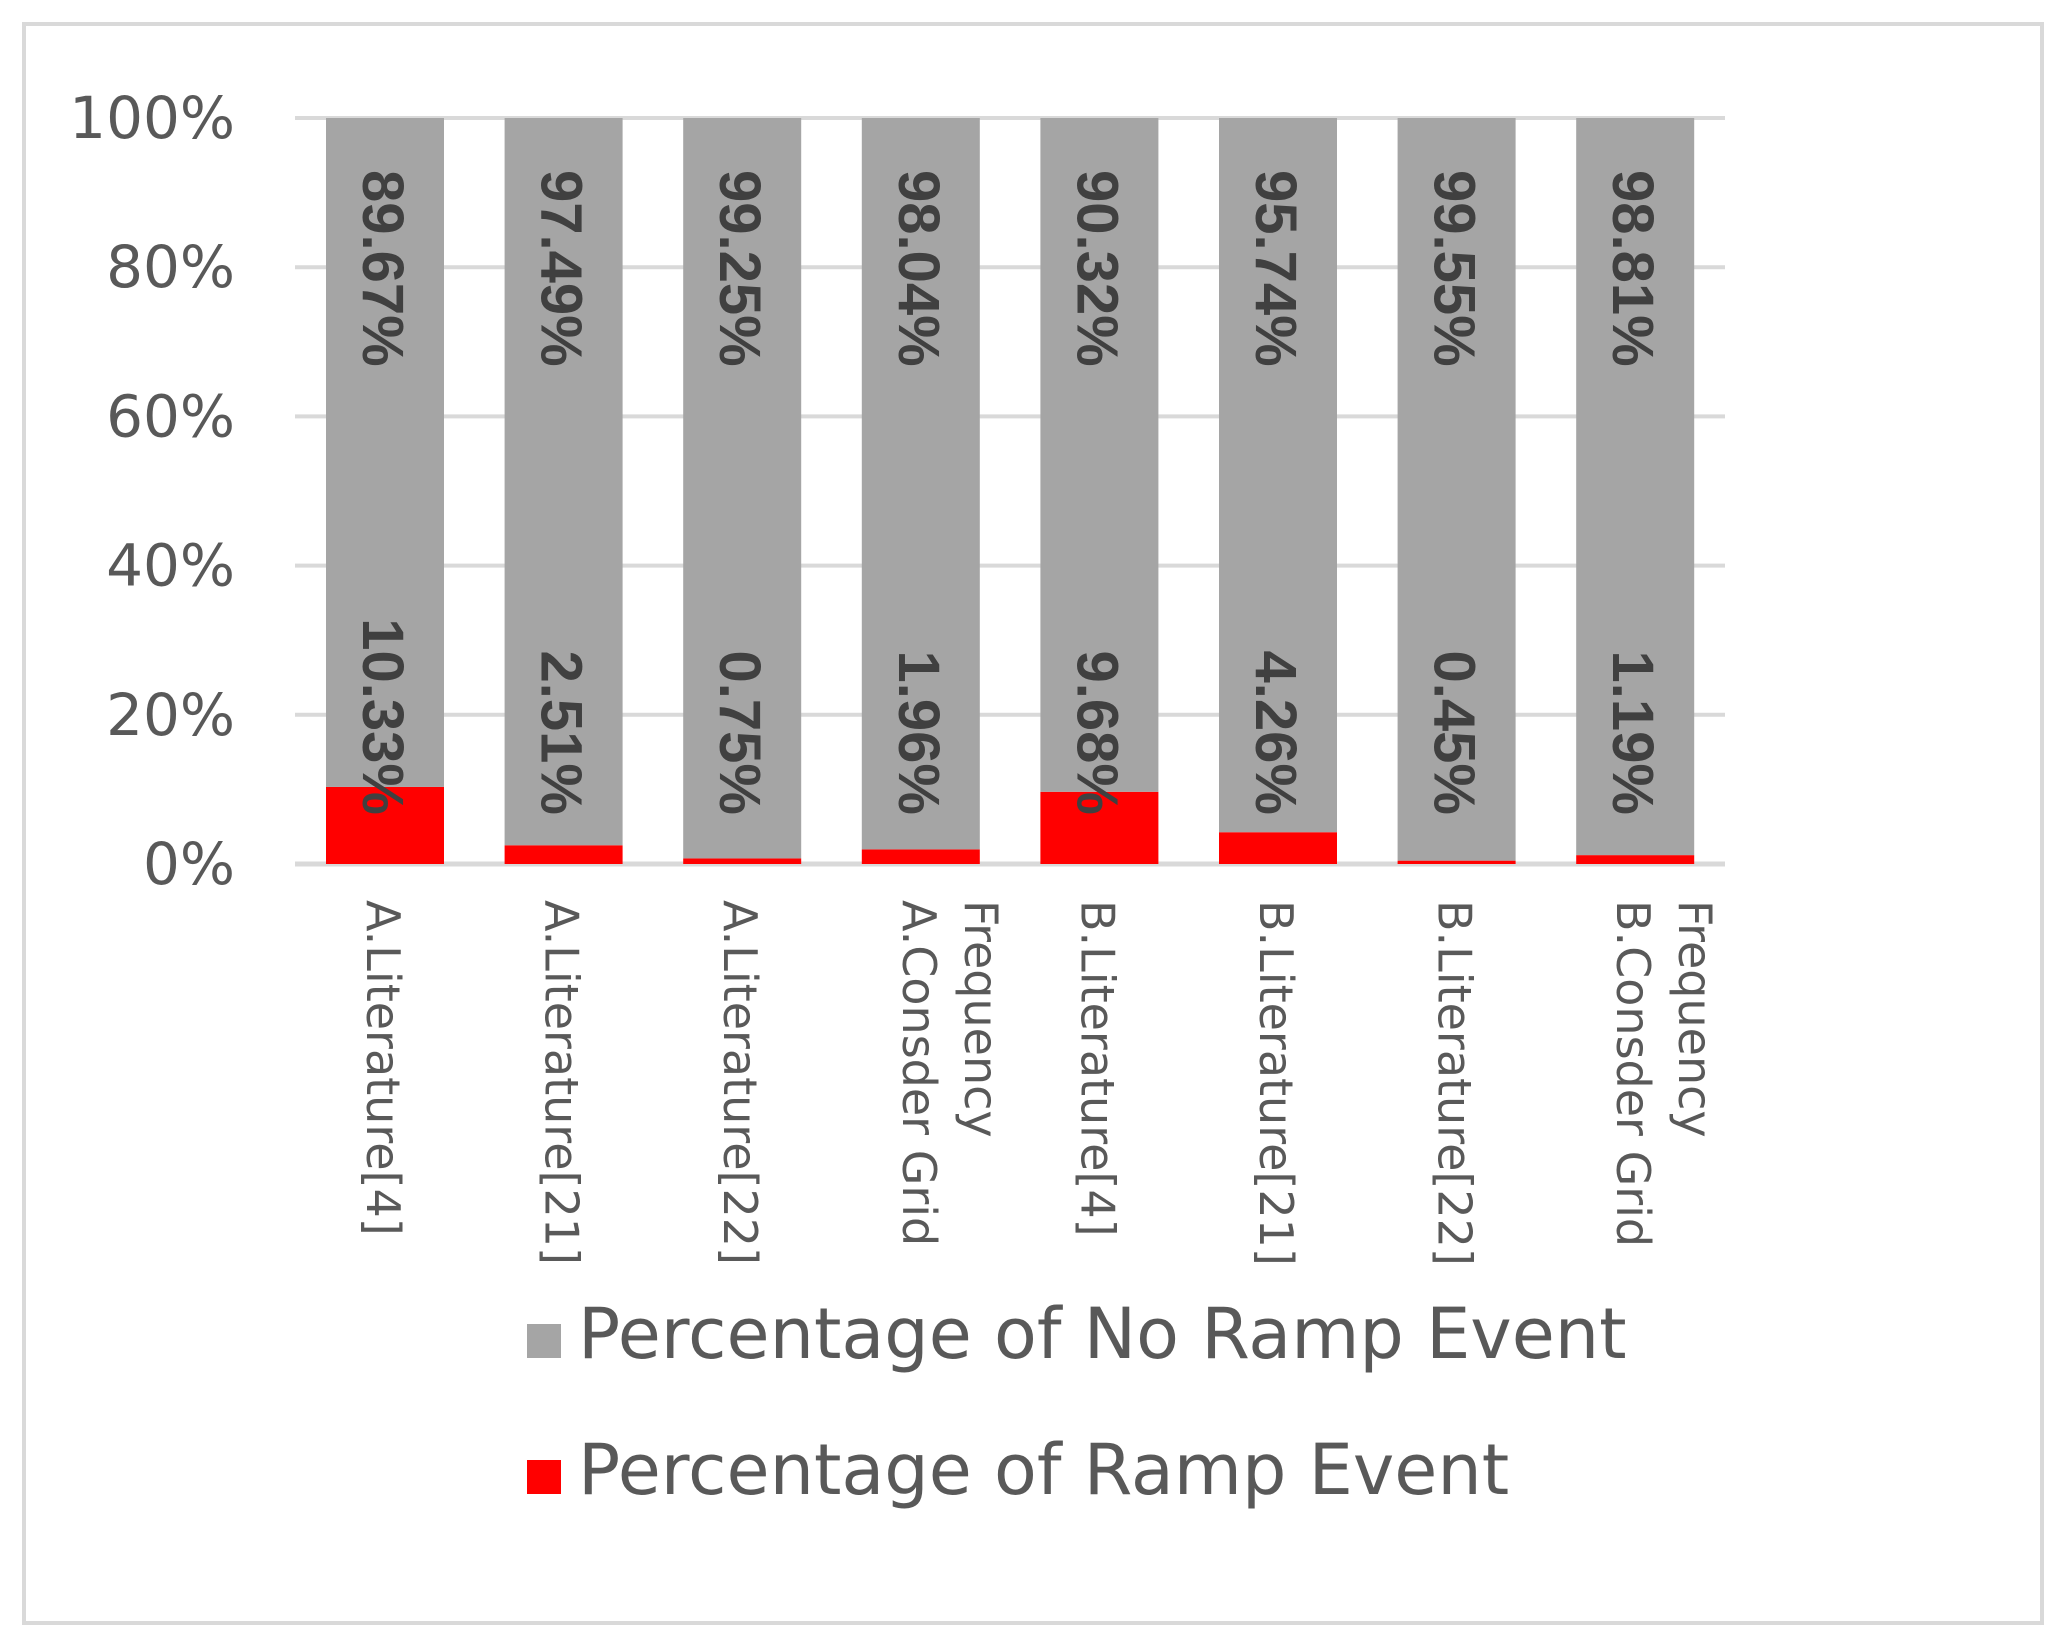  I want to click on legend-label: Percentage of Ramp Event, so click(1043, 1470).